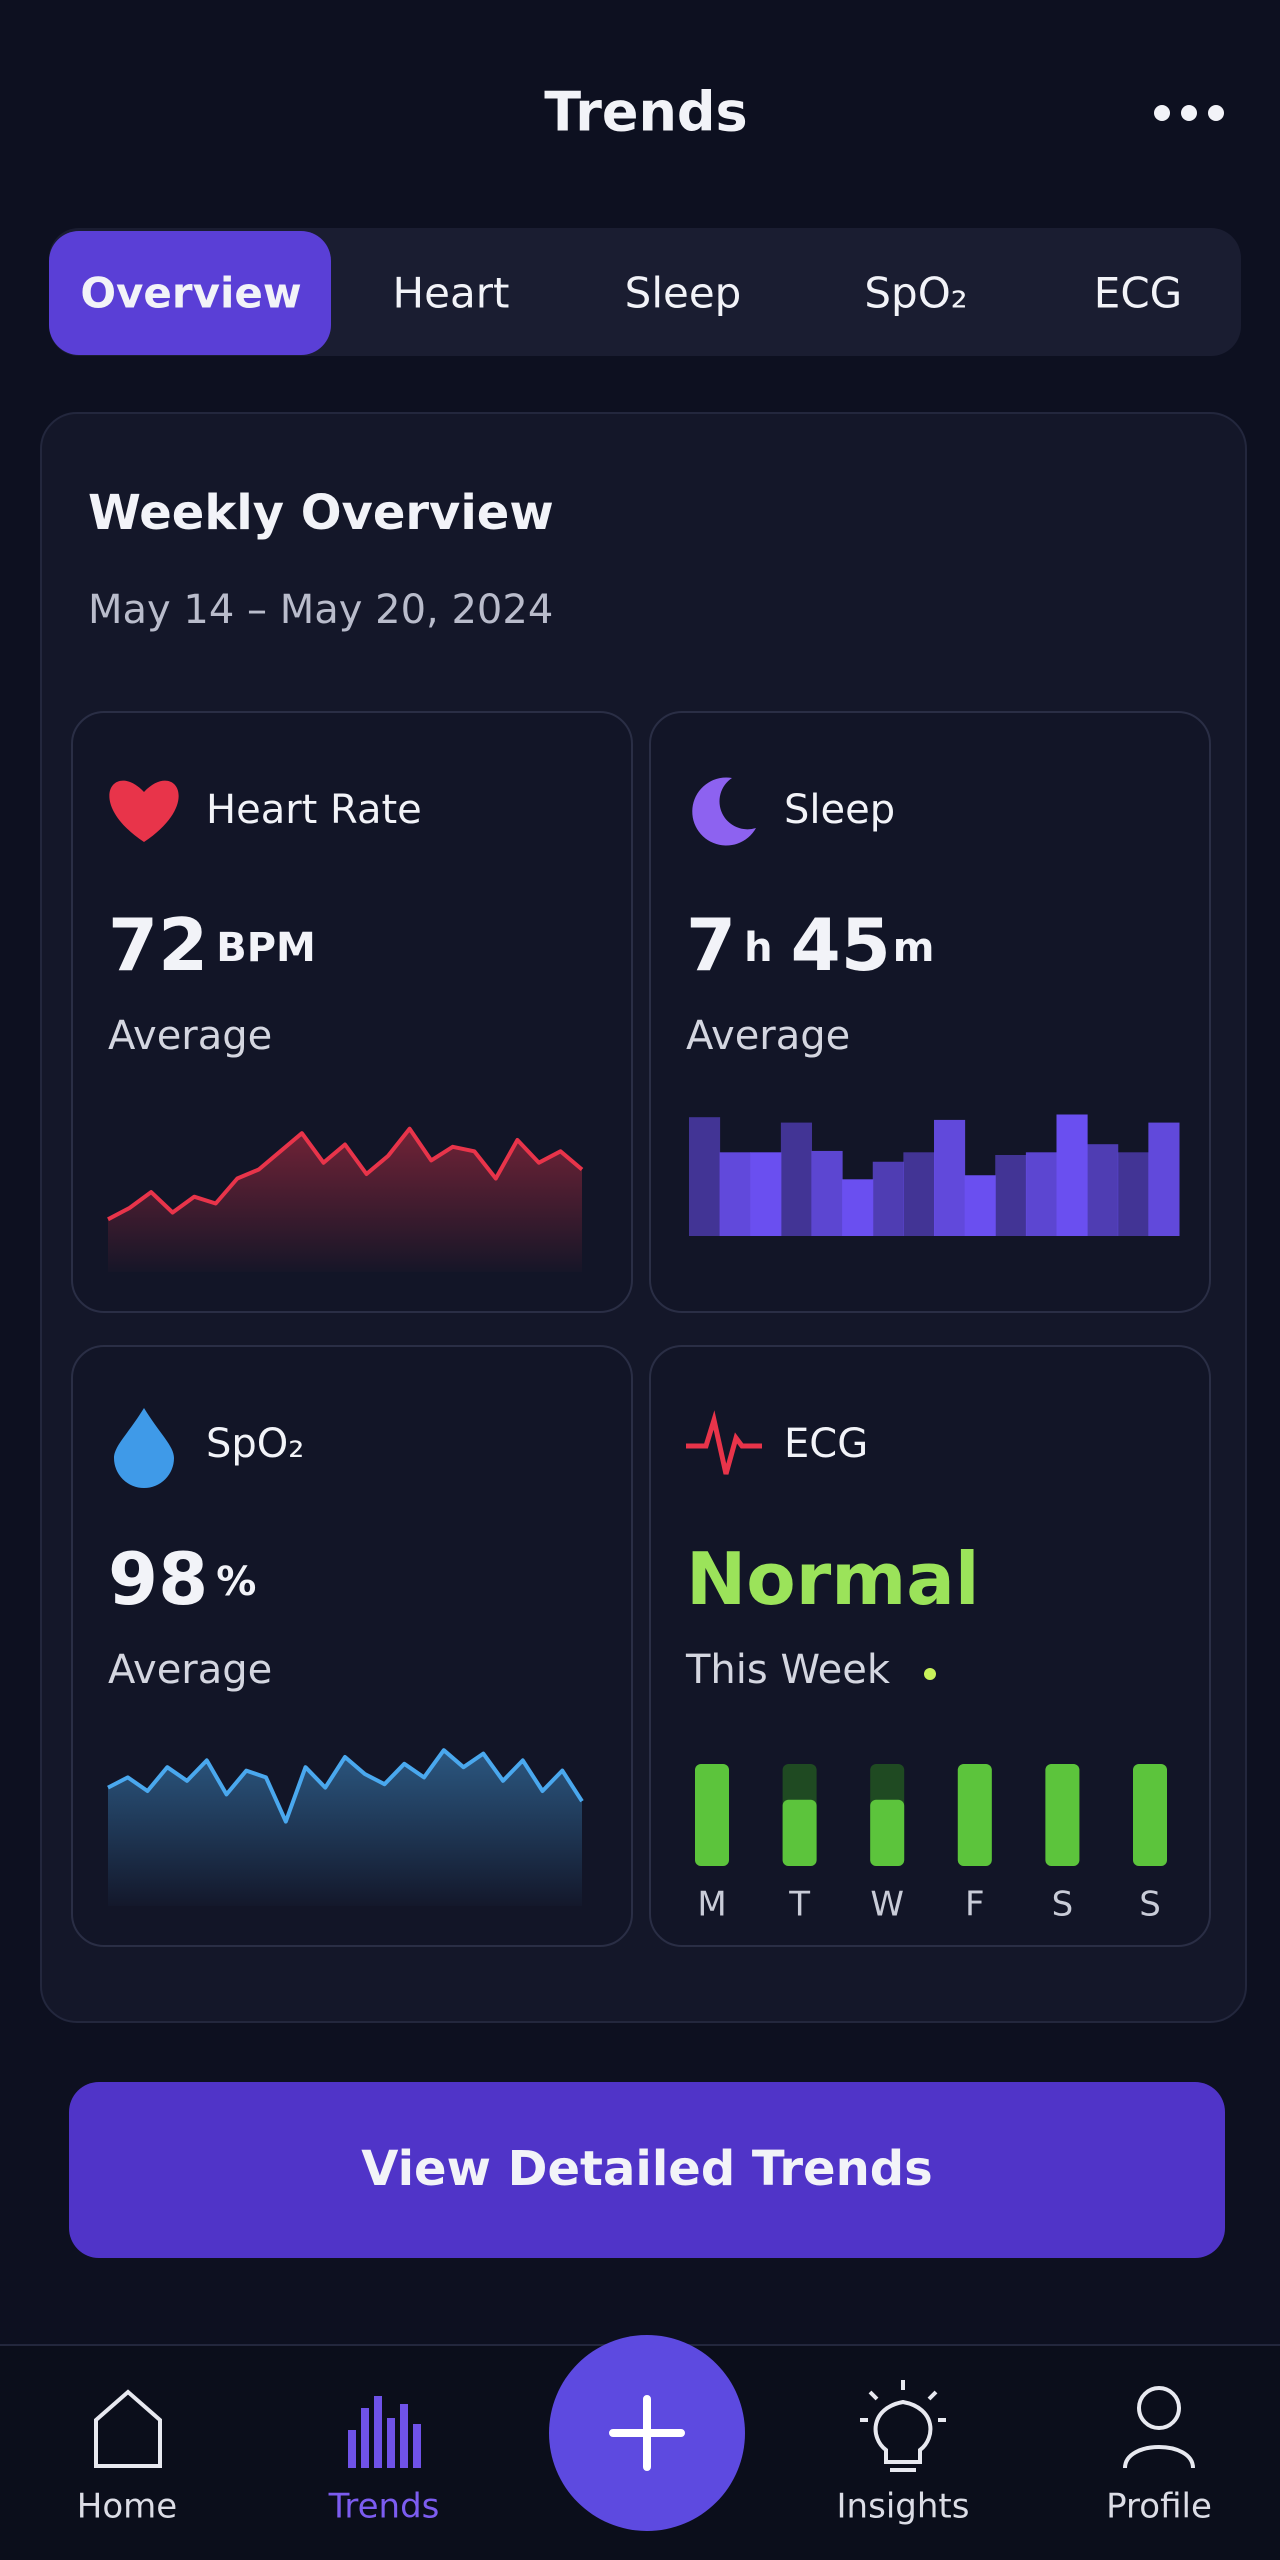  I want to click on value-unit: BPM, so click(266, 948).